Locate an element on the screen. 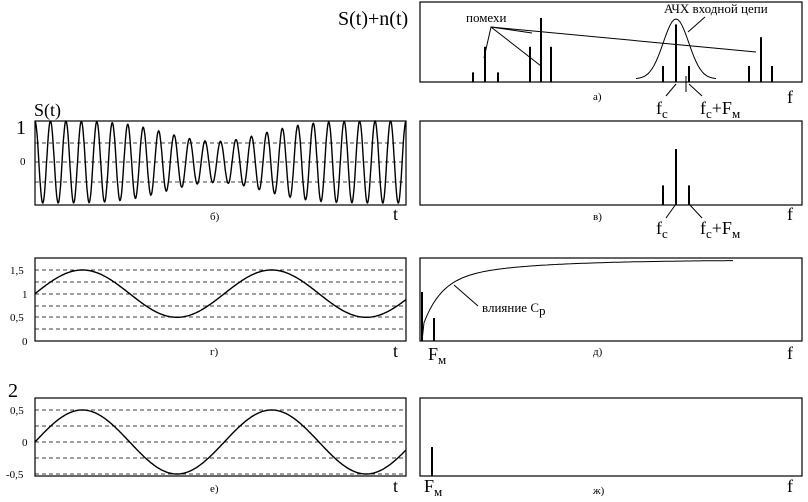 The width and height of the screenshot is (808, 502). label-influence: влияние Cр is located at coordinates (514, 309).